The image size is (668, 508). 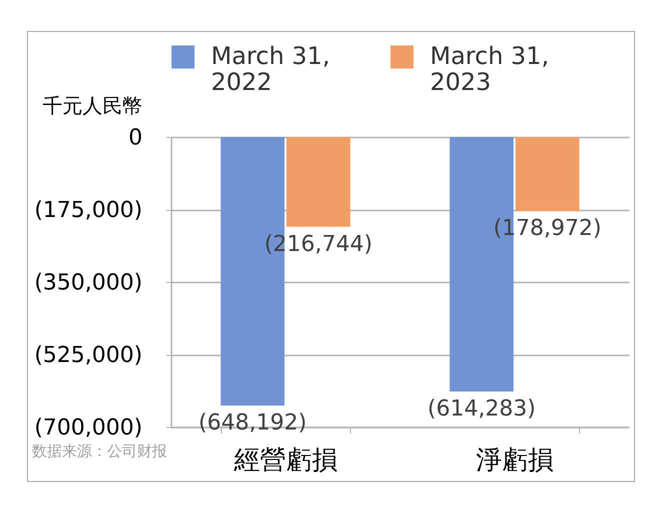 I want to click on y-tick-label: (350,000), so click(x=88, y=283).